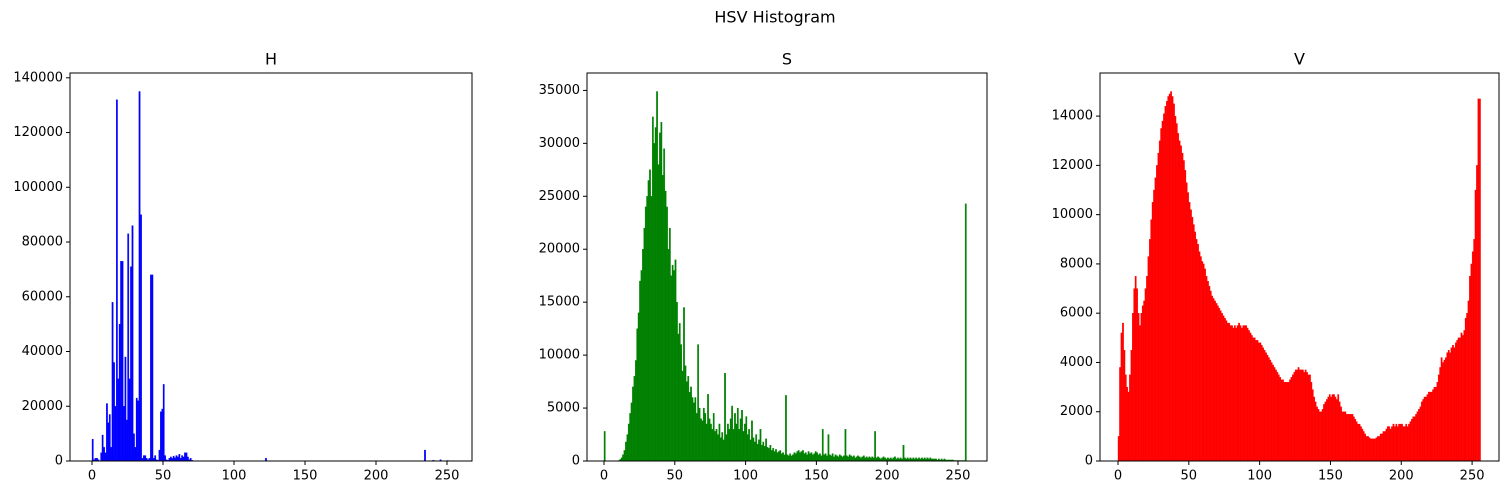  I want to click on x-tick-label: 0, so click(1118, 476).